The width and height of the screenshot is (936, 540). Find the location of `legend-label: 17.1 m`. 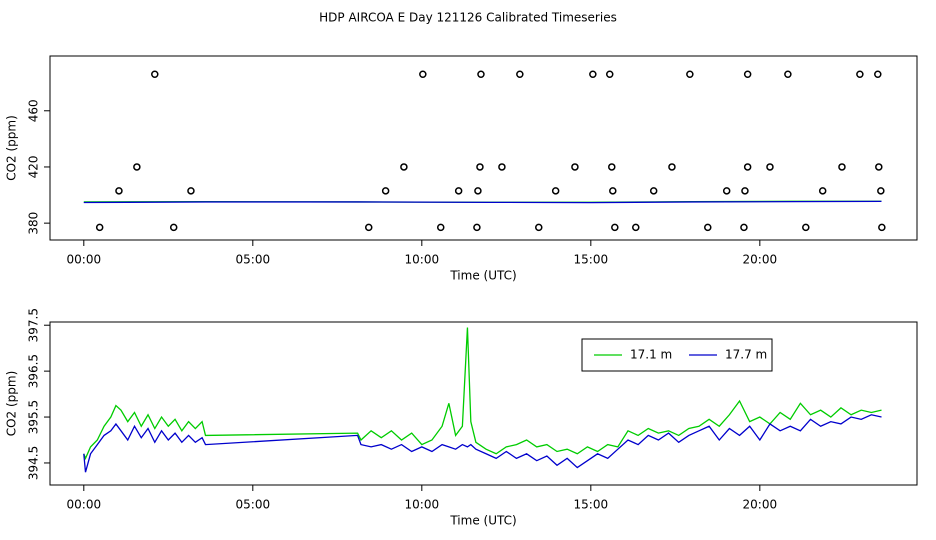

legend-label: 17.1 m is located at coordinates (651, 355).